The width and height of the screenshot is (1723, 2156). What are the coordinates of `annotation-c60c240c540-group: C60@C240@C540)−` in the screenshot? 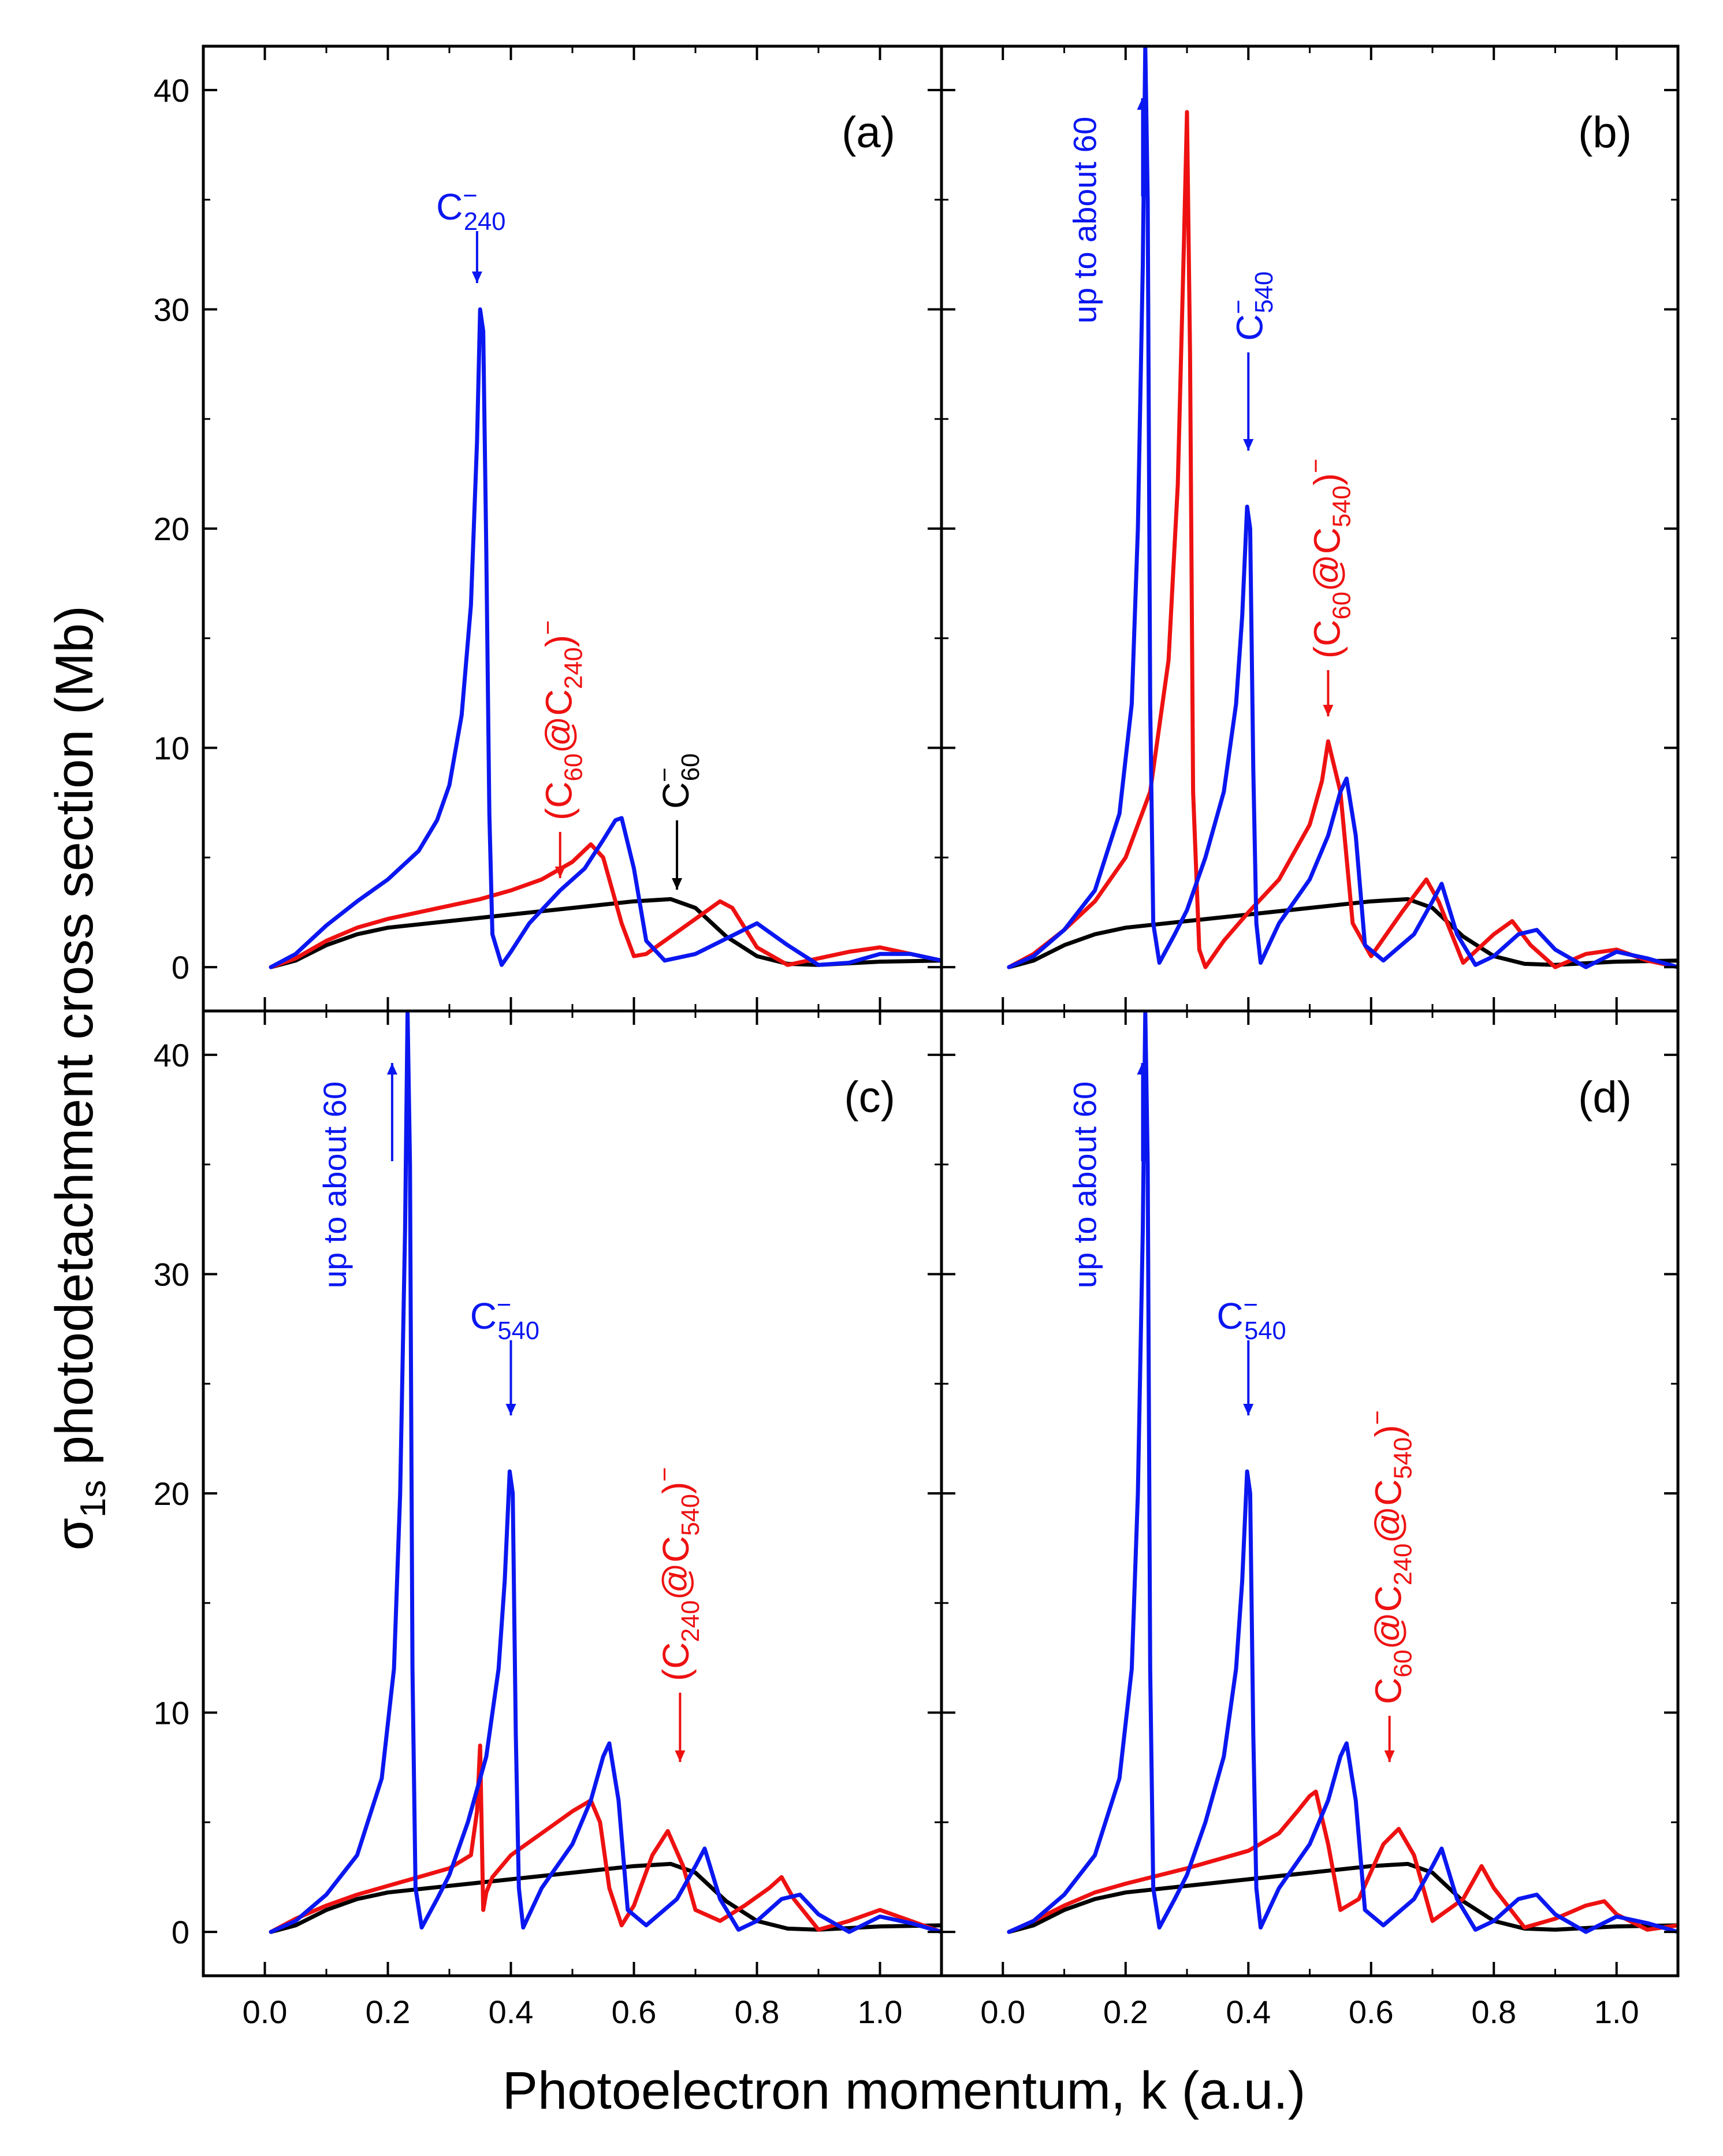 It's located at (1390, 1557).